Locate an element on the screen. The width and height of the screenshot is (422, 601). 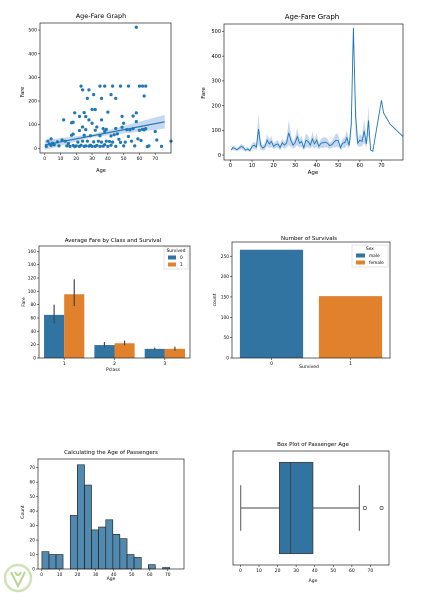
chart-3-ytick-label: 60 is located at coordinates (34, 319).